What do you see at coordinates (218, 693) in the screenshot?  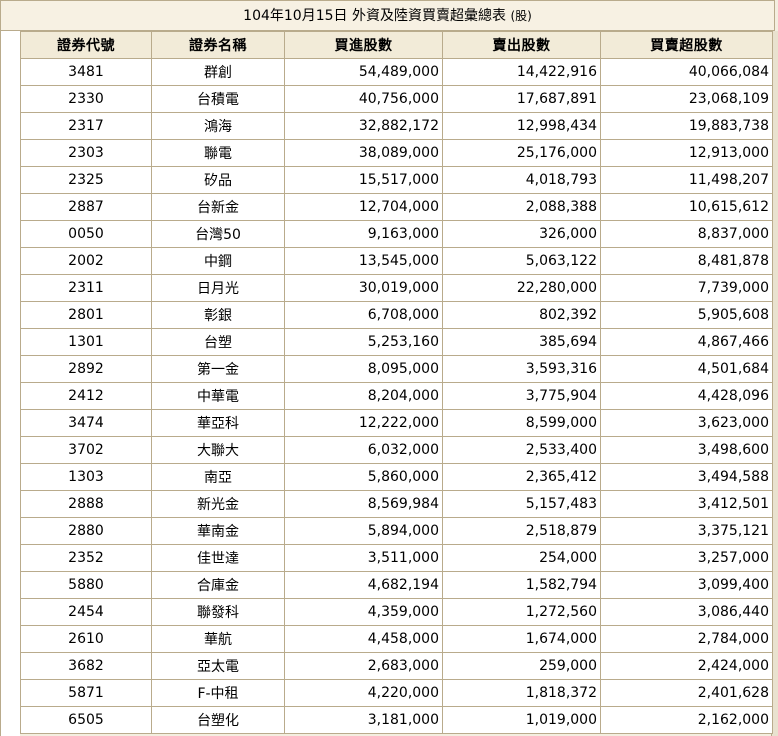 I see `security-name-cell: F-中租` at bounding box center [218, 693].